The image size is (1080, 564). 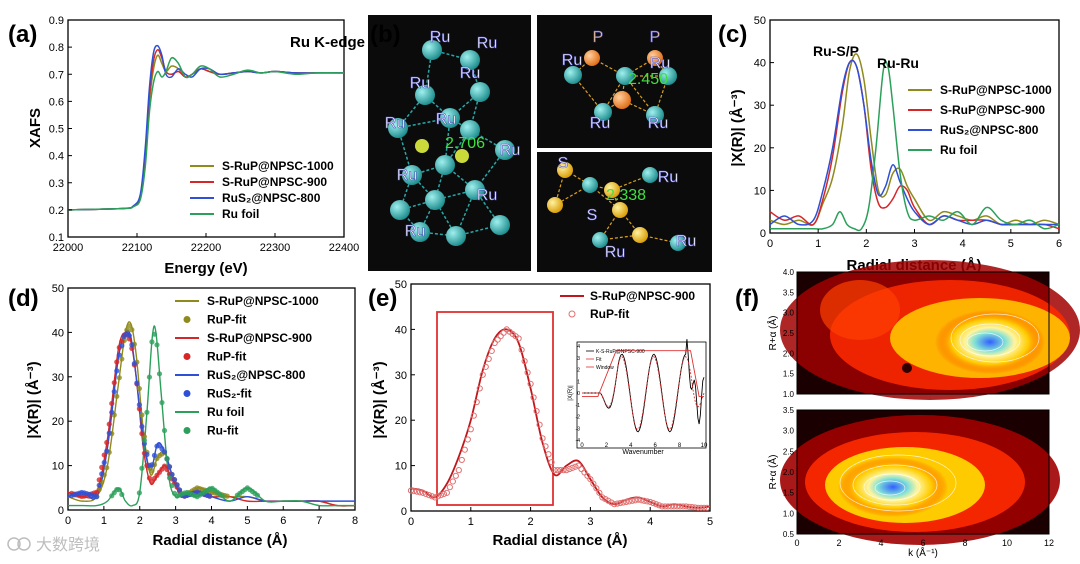 What do you see at coordinates (411, 522) in the screenshot?
I see `x-tick-label-e: 0` at bounding box center [411, 522].